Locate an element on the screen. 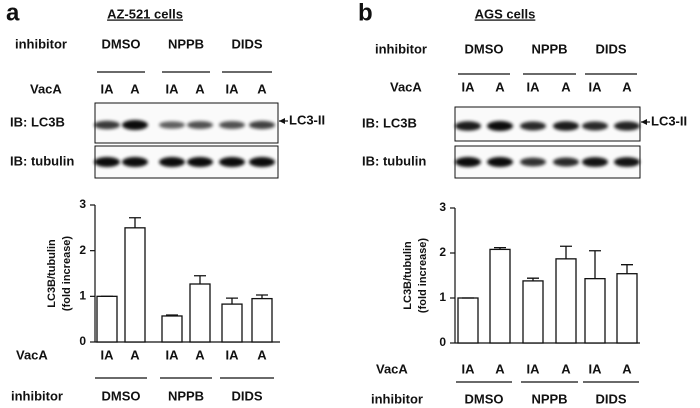 The width and height of the screenshot is (700, 408). y-tick-label: 0 is located at coordinates (442, 342).